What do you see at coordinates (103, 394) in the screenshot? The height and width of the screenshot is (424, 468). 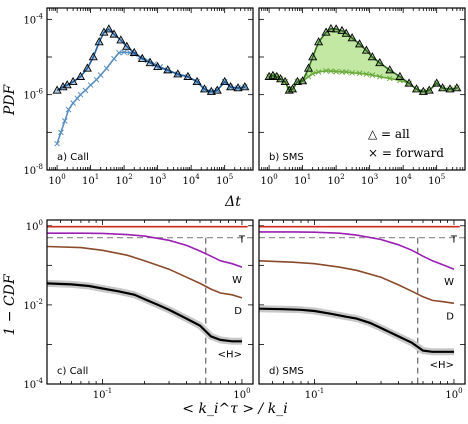 I see `x-tick-label: 10⁻¹` at bounding box center [103, 394].